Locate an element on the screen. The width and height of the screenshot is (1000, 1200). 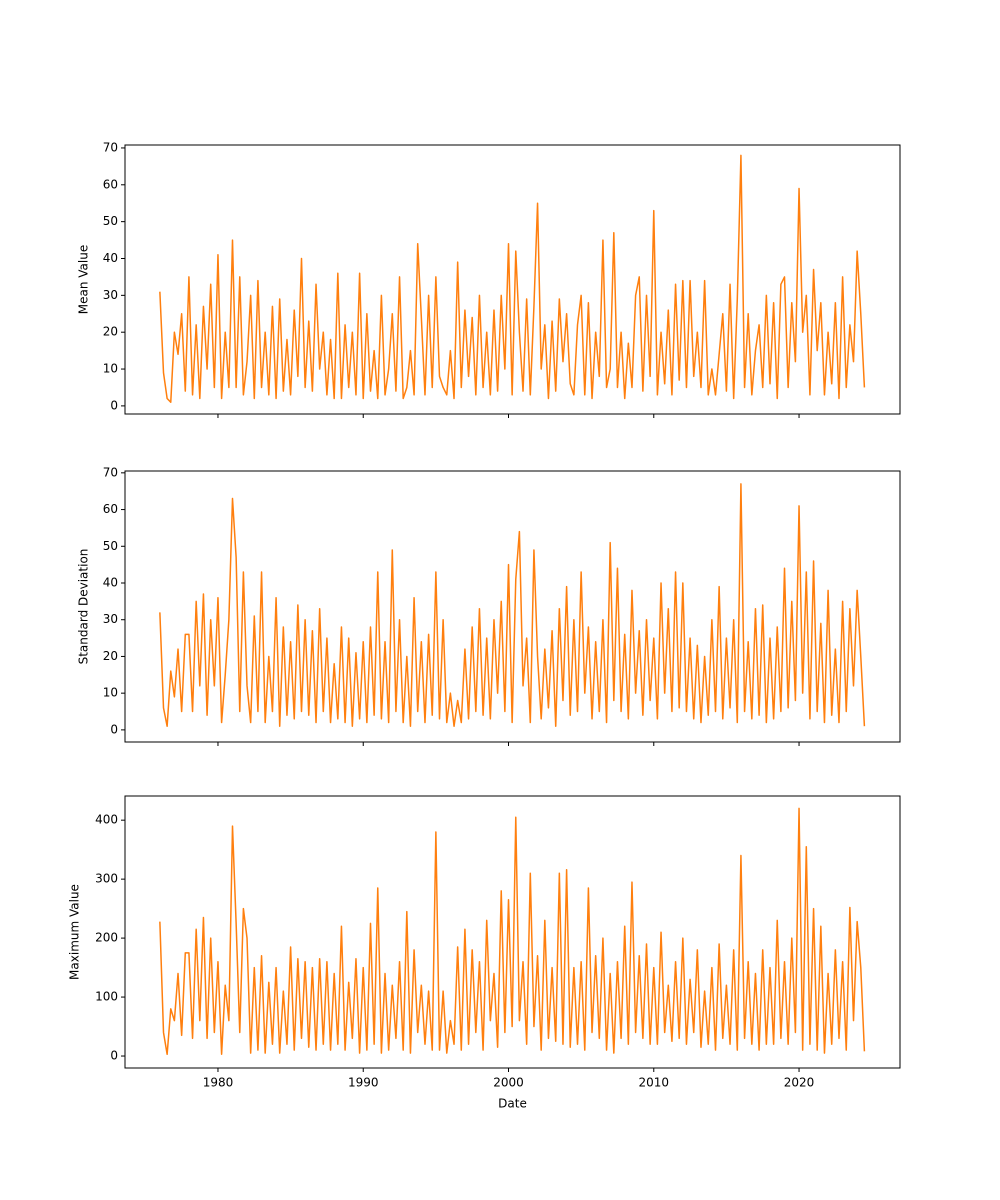
y-tick-label: 100 is located at coordinates (106, 997).